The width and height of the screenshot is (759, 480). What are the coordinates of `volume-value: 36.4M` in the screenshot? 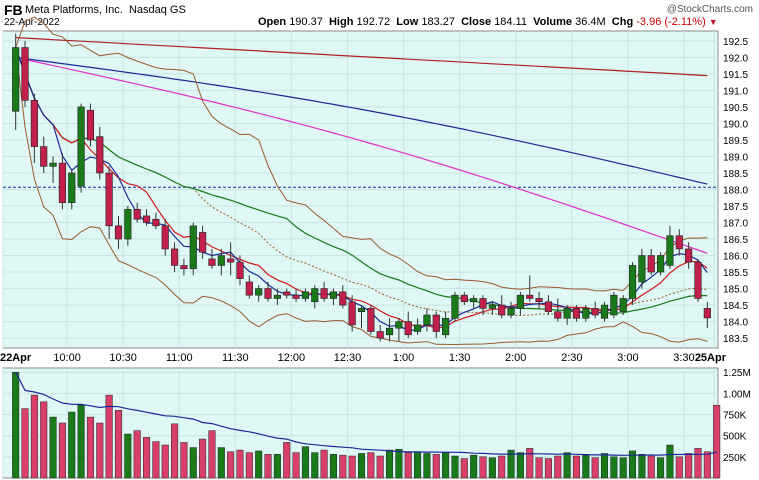 It's located at (590, 22).